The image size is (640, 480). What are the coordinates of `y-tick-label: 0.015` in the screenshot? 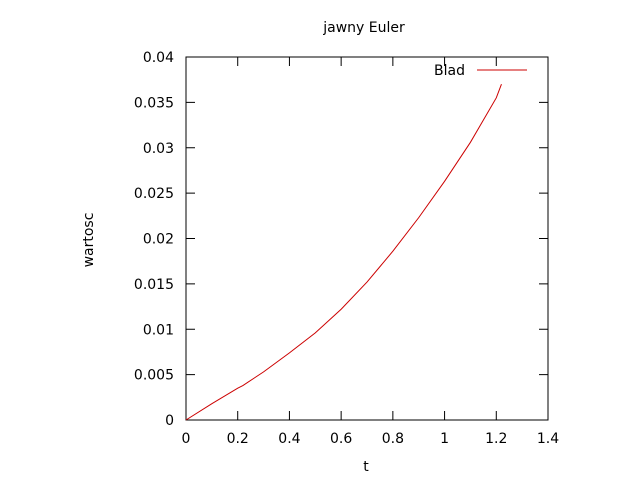 It's located at (154, 285).